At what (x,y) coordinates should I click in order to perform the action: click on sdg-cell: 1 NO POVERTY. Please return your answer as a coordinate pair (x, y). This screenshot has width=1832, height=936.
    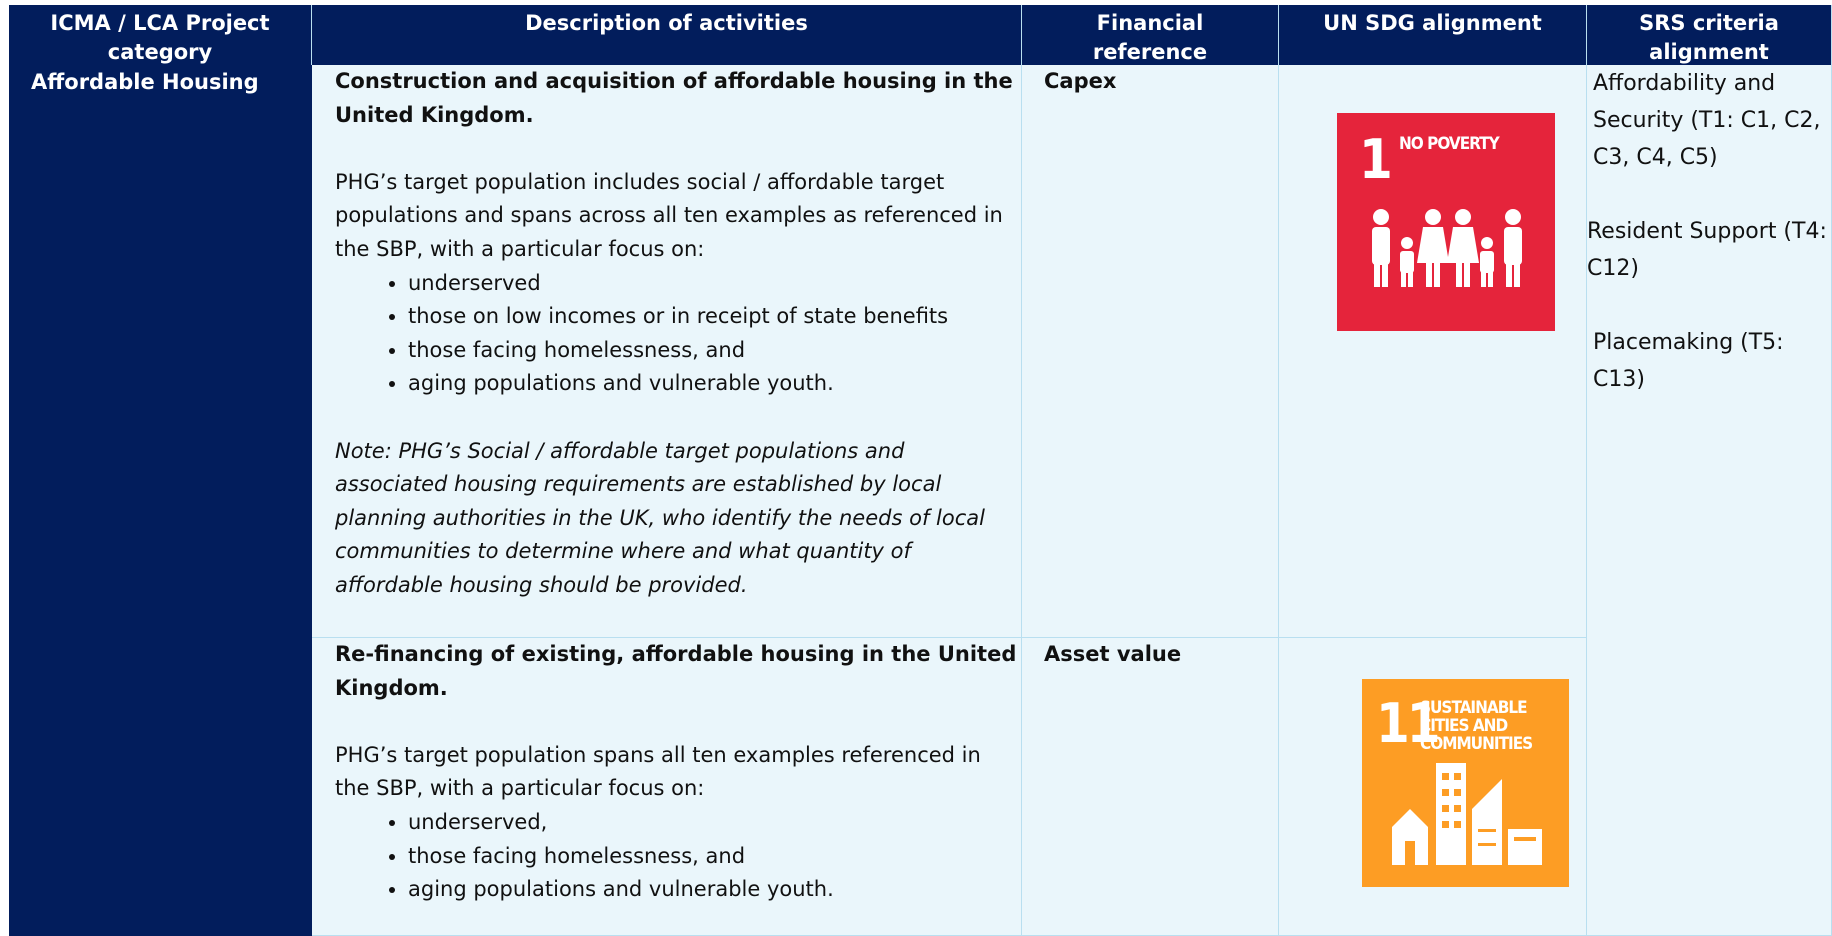
    Looking at the image, I should click on (1433, 351).